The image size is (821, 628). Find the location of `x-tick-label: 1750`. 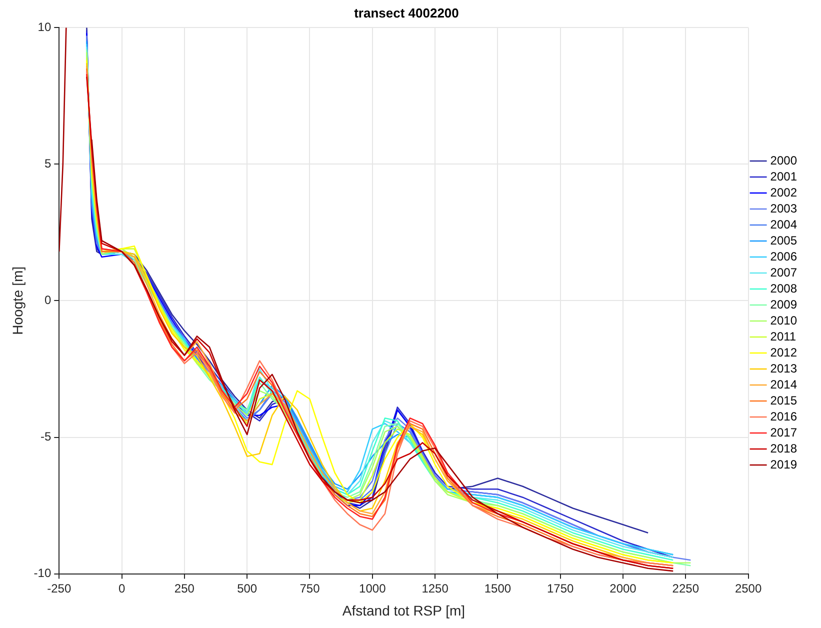

x-tick-label: 1750 is located at coordinates (560, 588).